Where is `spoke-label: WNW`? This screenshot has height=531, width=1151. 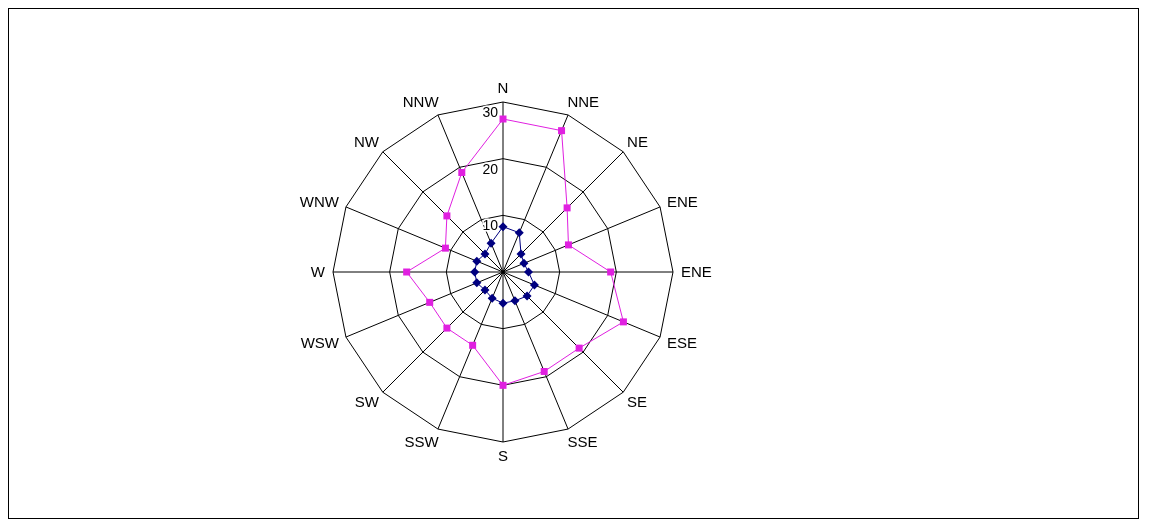 spoke-label: WNW is located at coordinates (319, 201).